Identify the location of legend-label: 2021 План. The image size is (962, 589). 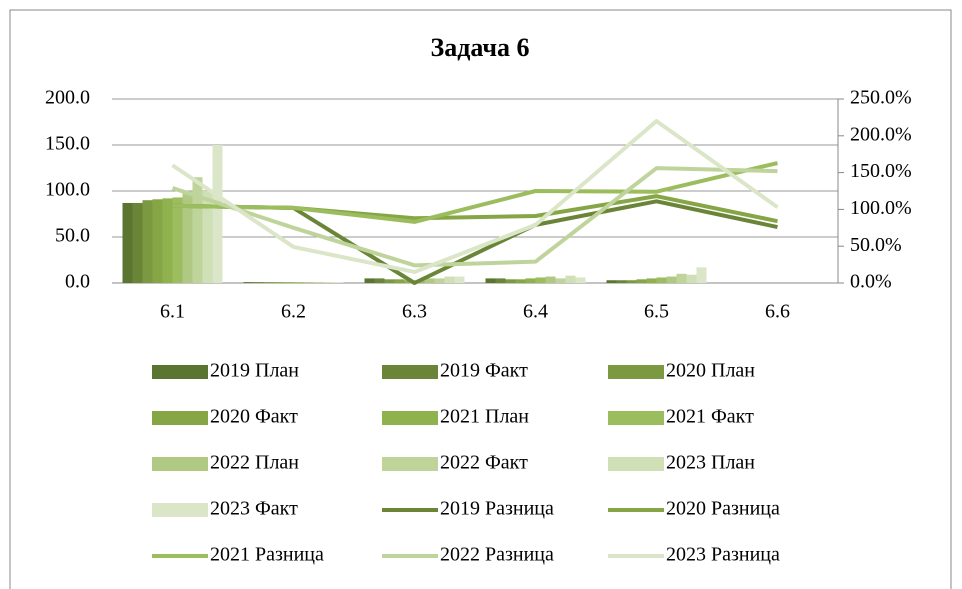
(484, 417).